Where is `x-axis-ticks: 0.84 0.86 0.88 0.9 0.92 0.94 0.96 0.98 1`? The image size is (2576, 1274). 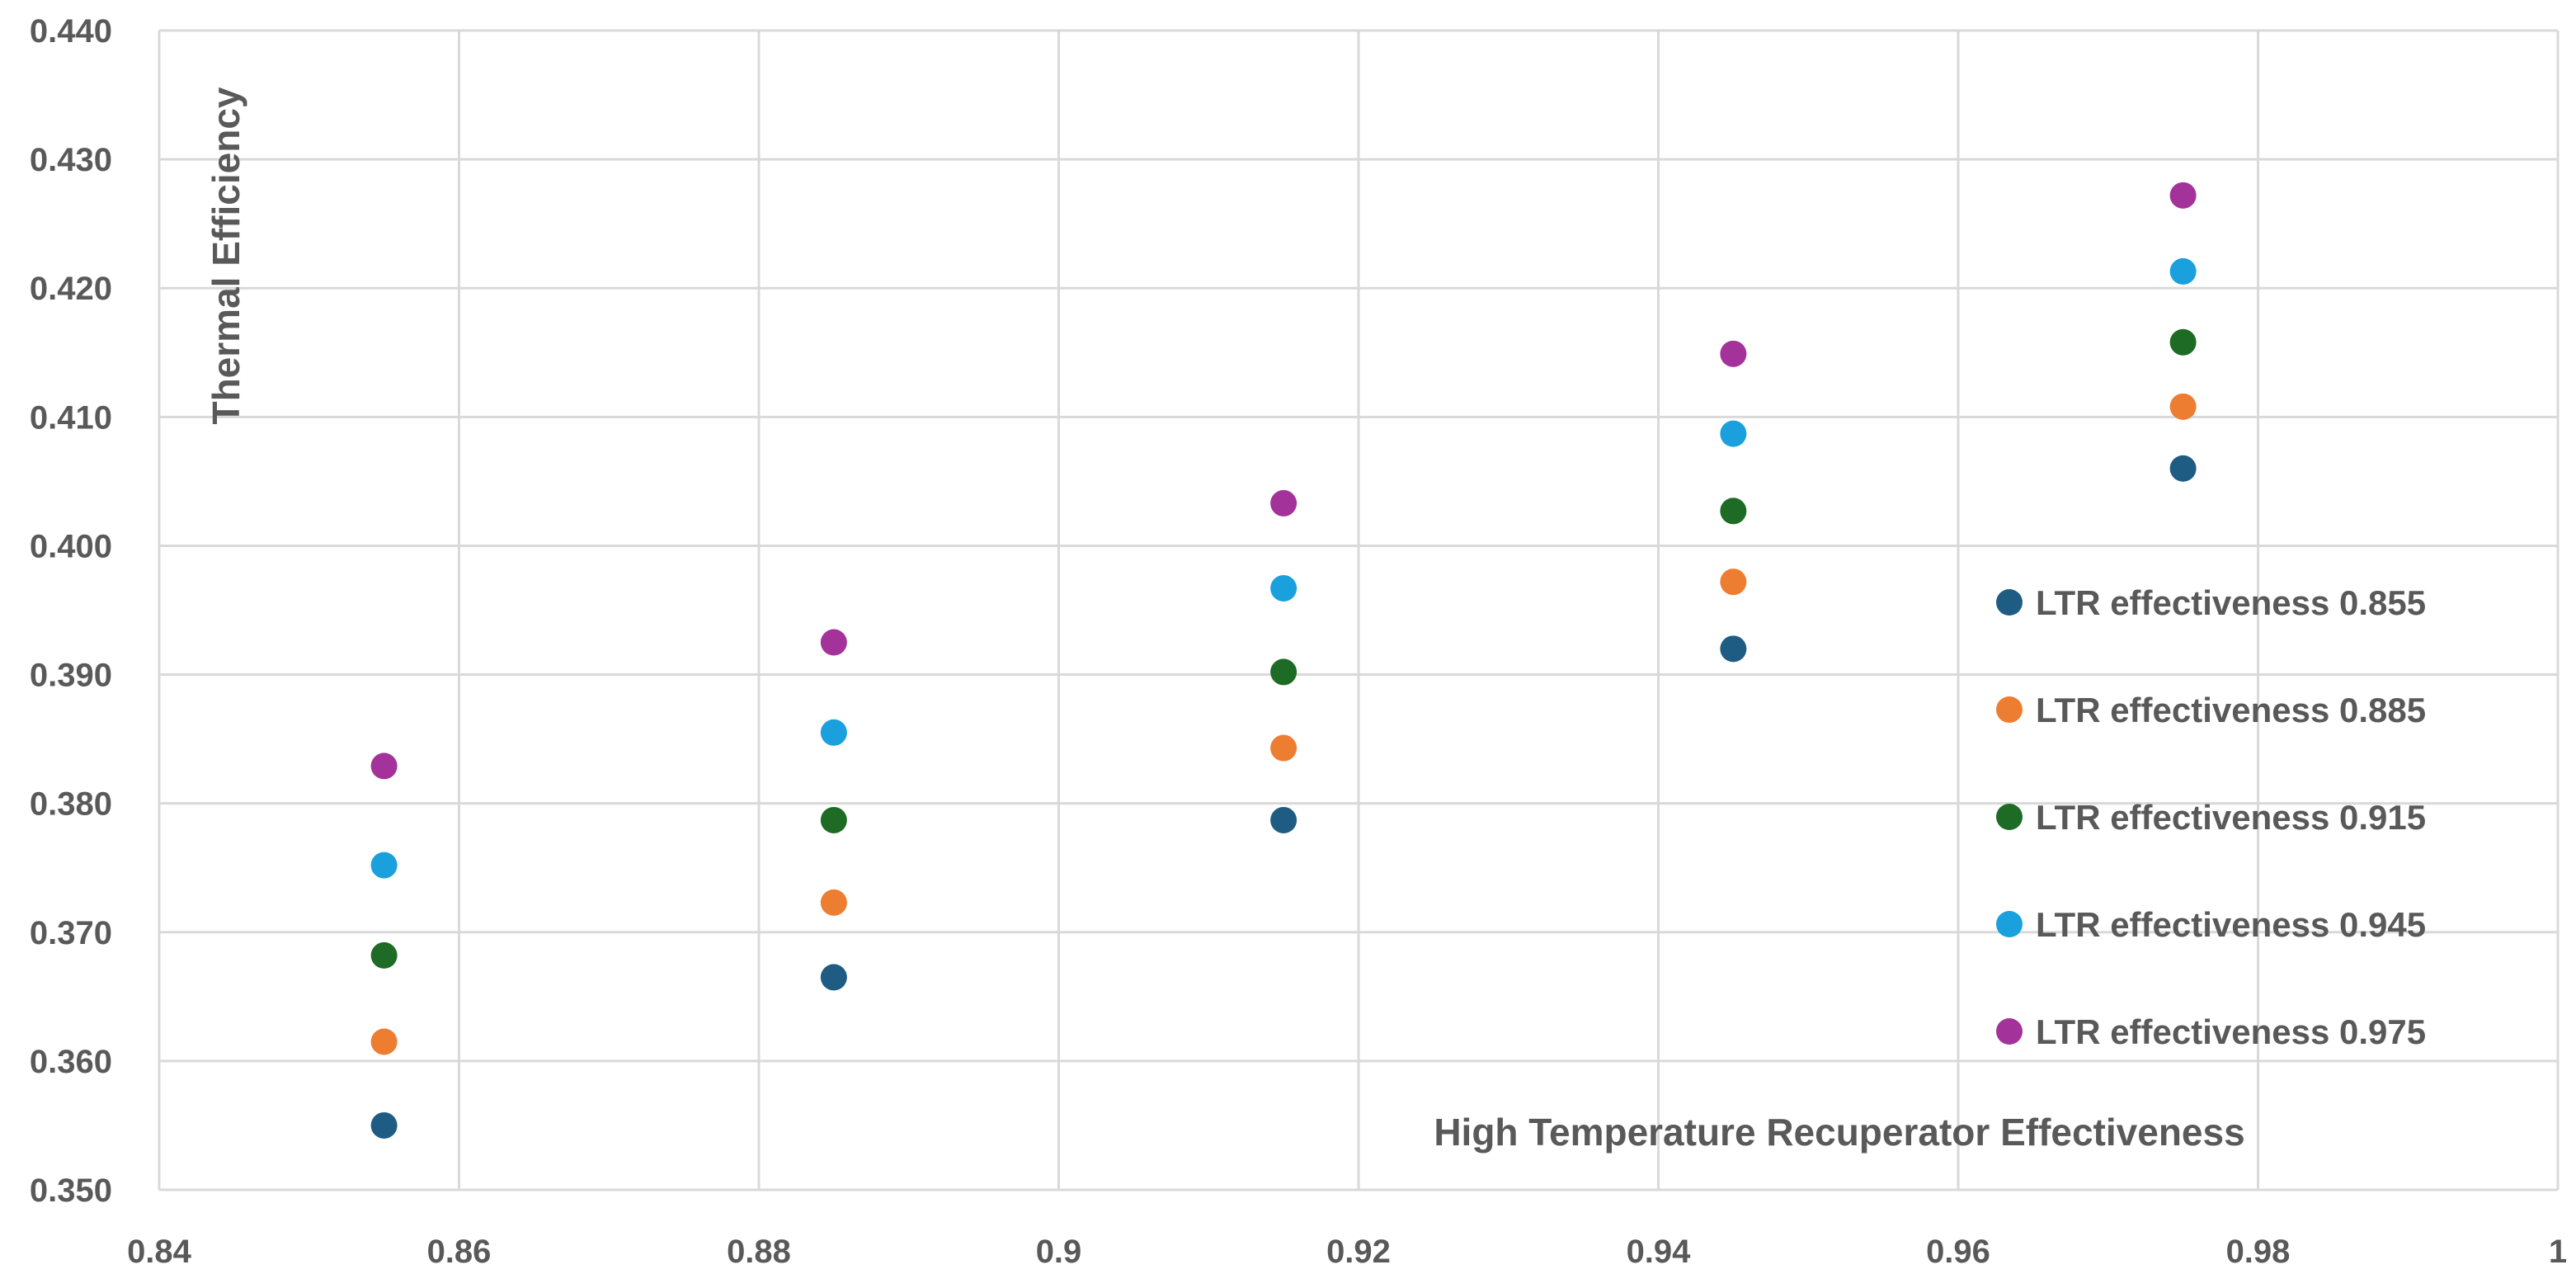 x-axis-ticks: 0.84 0.86 0.88 0.9 0.92 0.94 0.96 0.98 1 is located at coordinates (1347, 1252).